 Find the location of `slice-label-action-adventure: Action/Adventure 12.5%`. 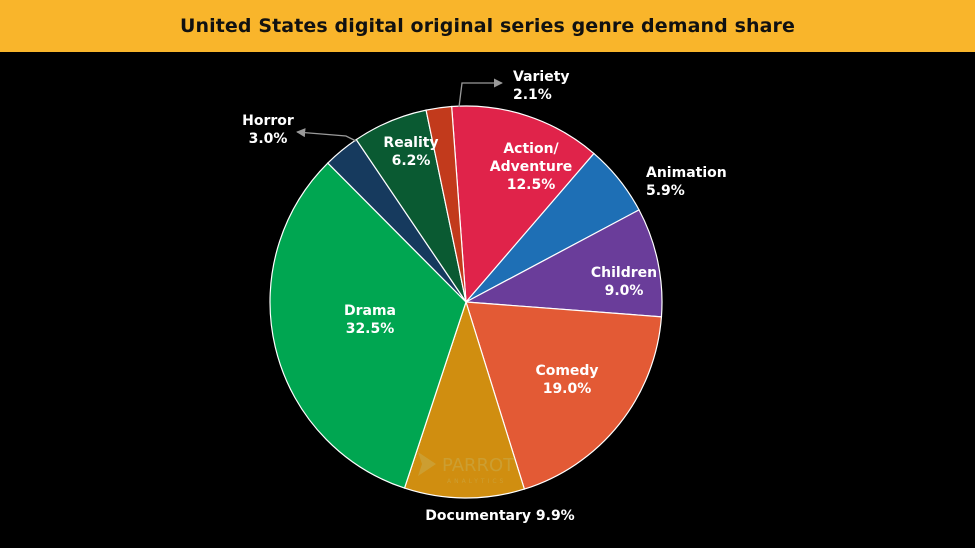

slice-label-action-adventure: Action/Adventure 12.5% is located at coordinates (531, 167).